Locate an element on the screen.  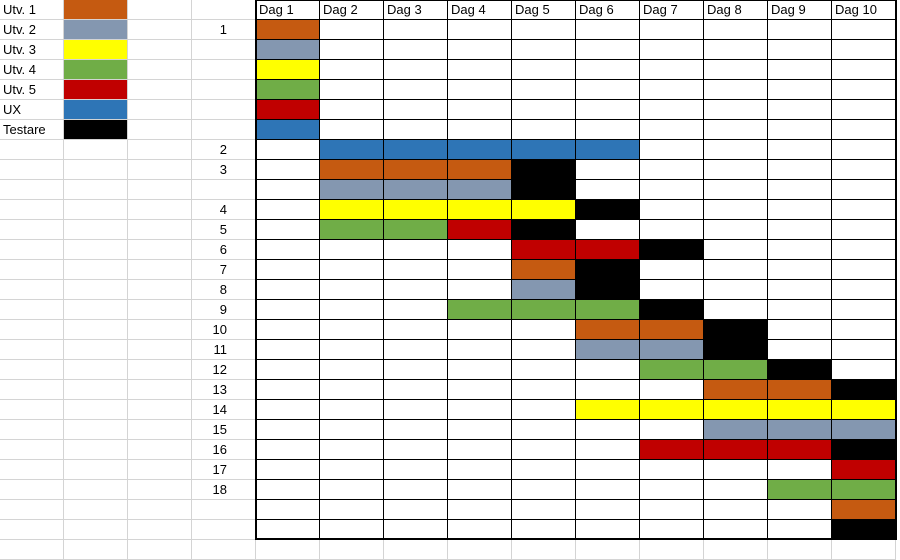
row-number: 6 is located at coordinates (224, 250).